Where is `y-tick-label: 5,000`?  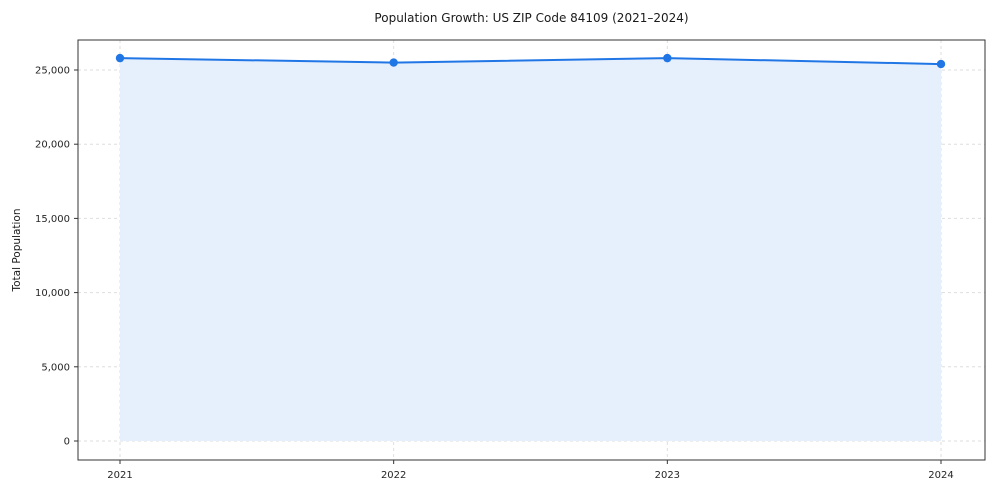
y-tick-label: 5,000 is located at coordinates (55, 367).